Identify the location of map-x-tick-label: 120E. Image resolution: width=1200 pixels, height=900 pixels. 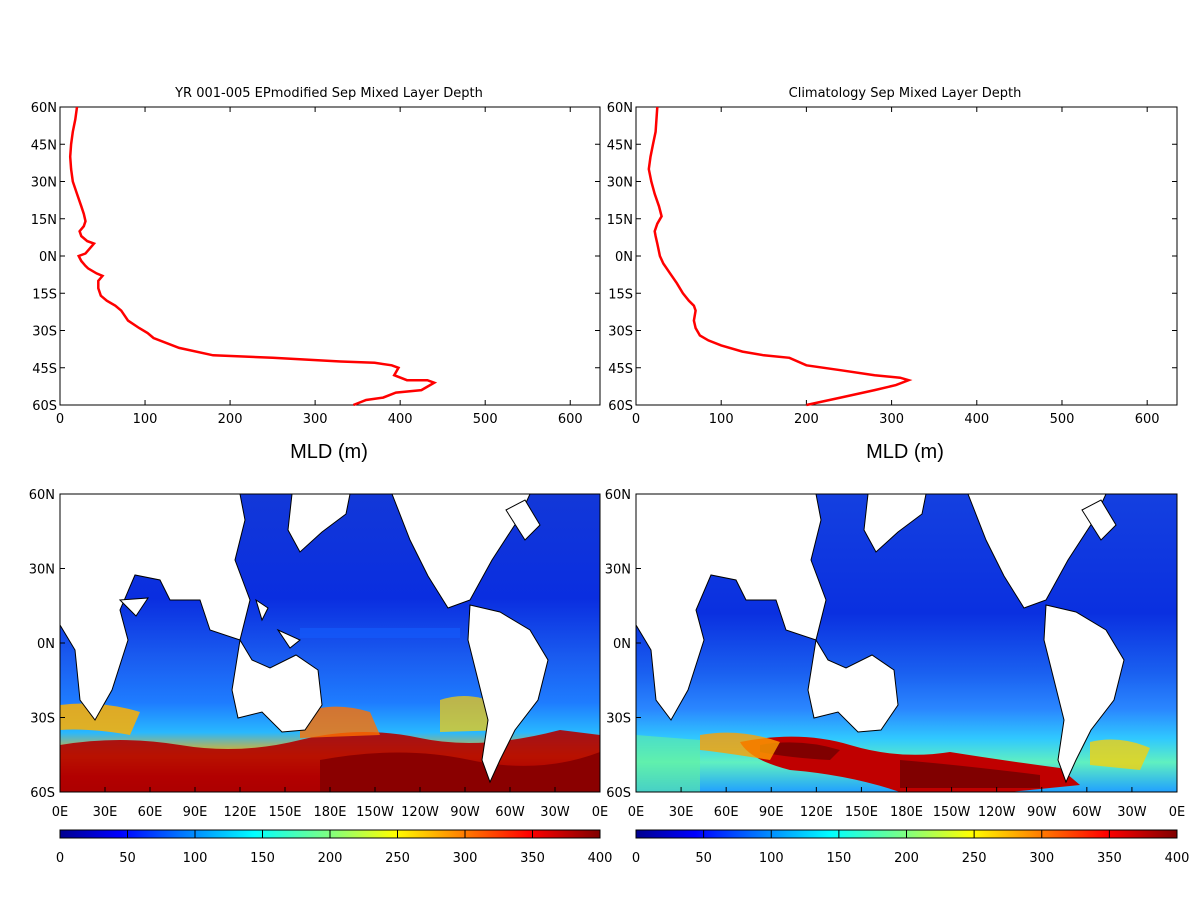
(239, 812).